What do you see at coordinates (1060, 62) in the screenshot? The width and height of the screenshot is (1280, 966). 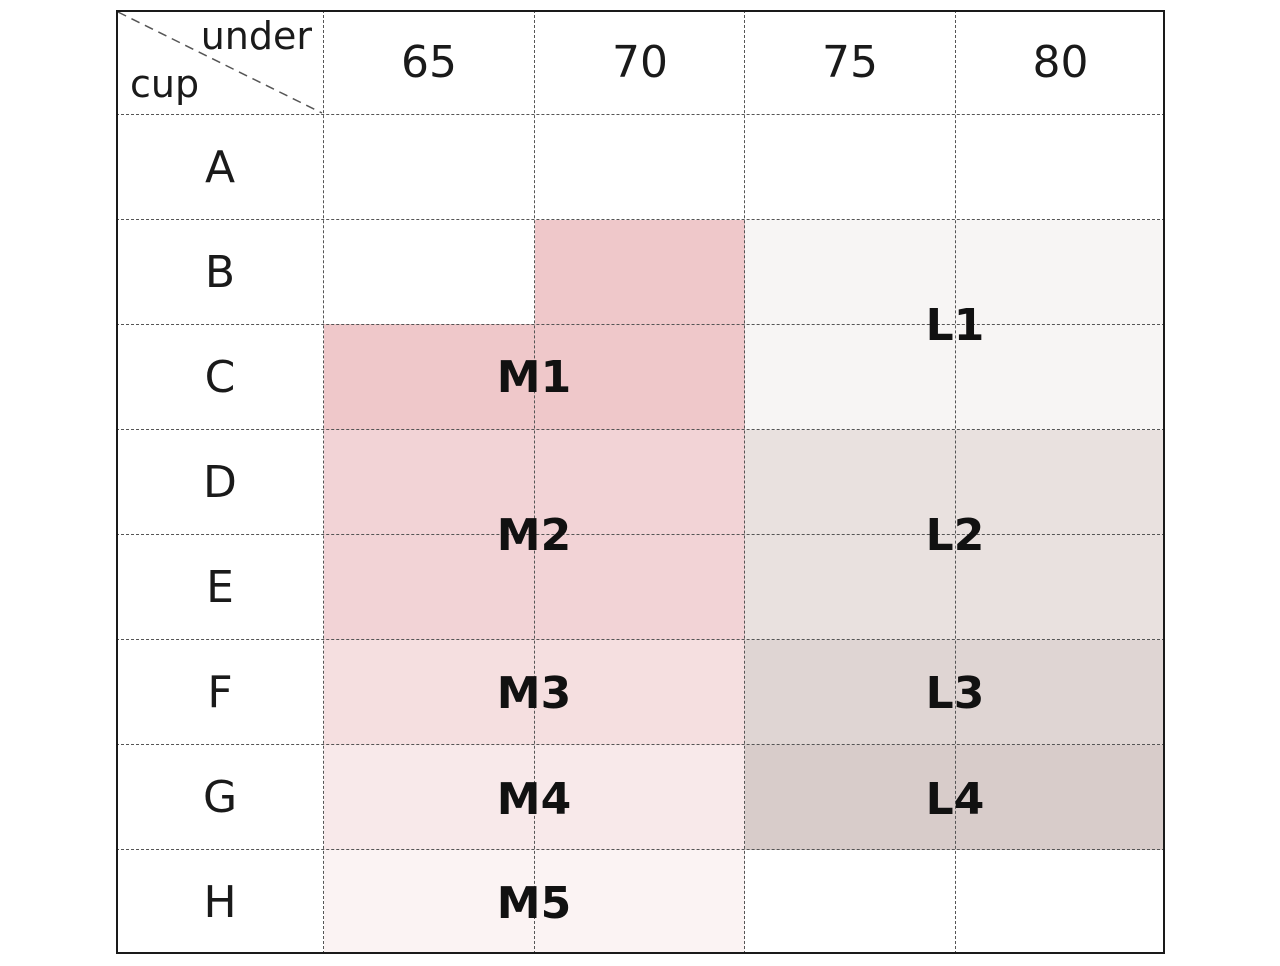 I see `under-size-80: 80` at bounding box center [1060, 62].